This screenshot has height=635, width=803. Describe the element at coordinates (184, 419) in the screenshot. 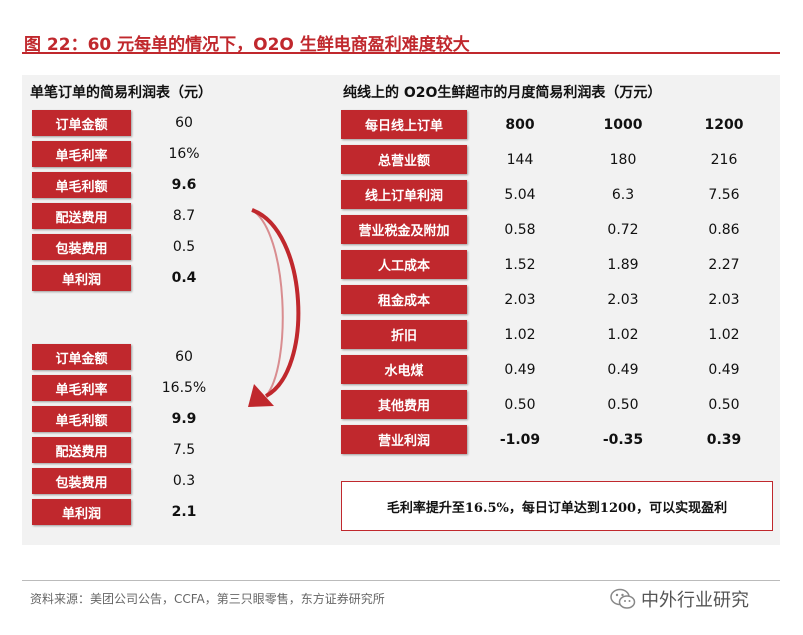

I see `row-value: 9.9` at that location.